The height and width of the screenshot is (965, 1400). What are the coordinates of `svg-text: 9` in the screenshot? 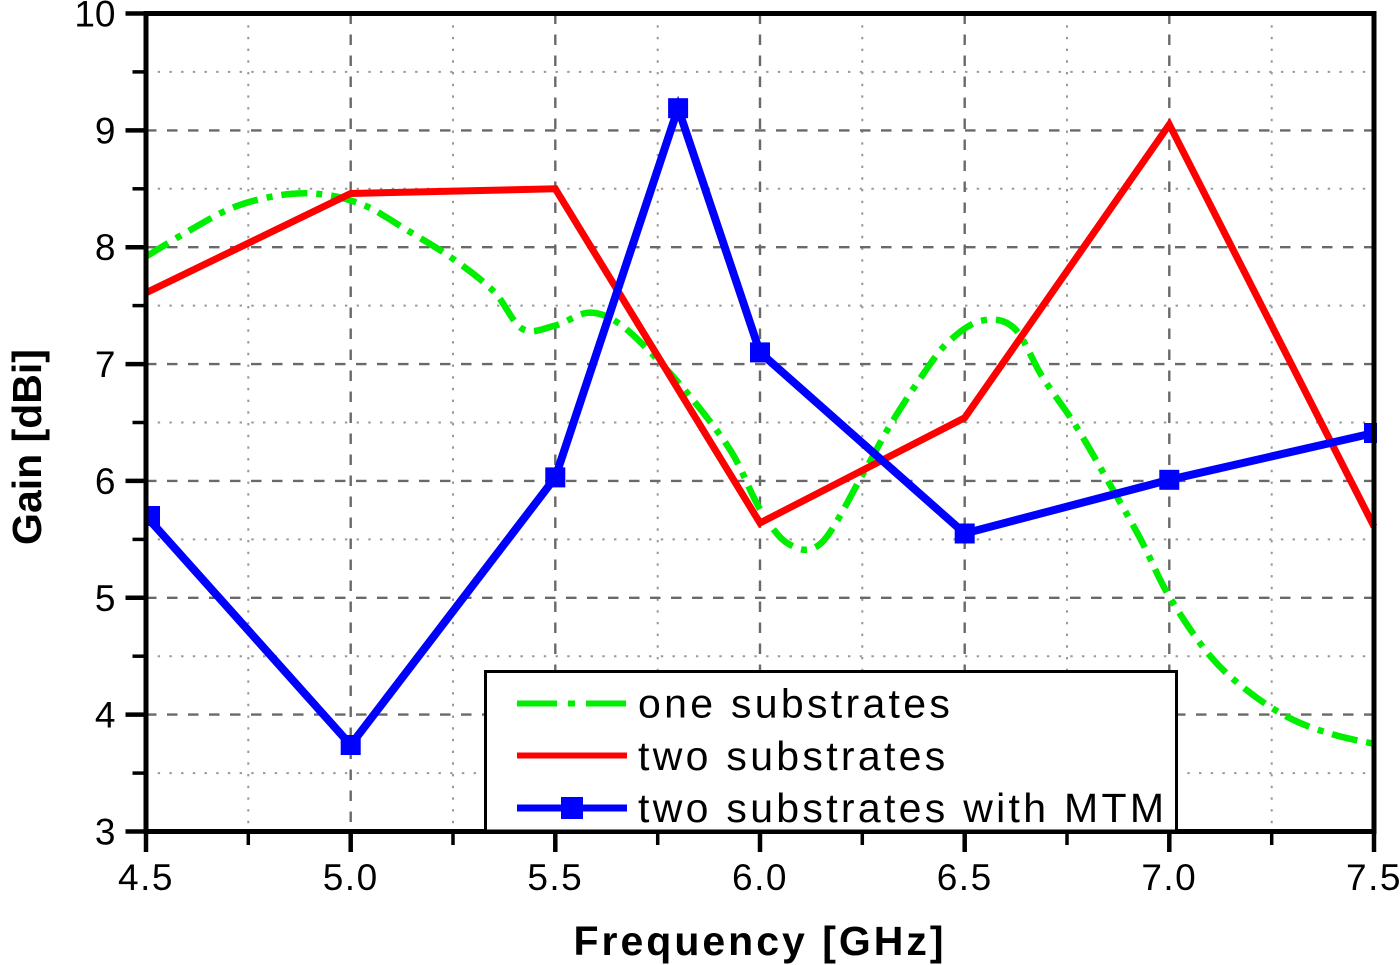 It's located at (105, 130).